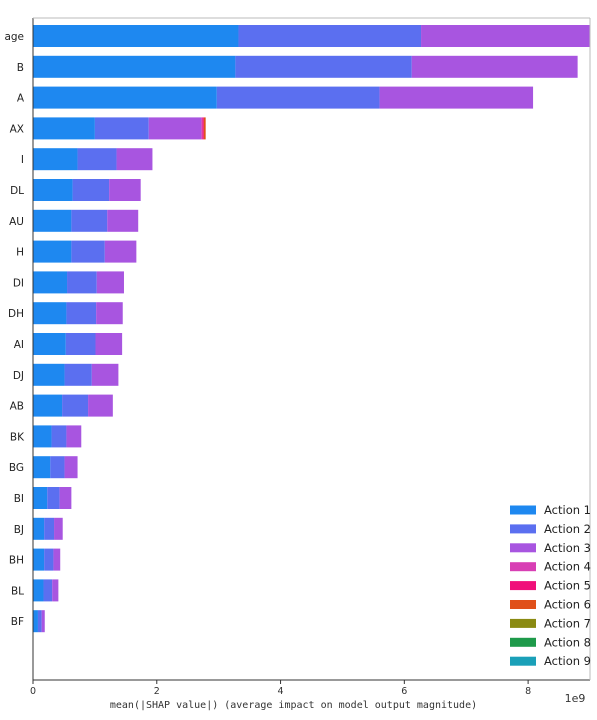  Describe the element at coordinates (16, 561) in the screenshot. I see `category-label: BH` at that location.